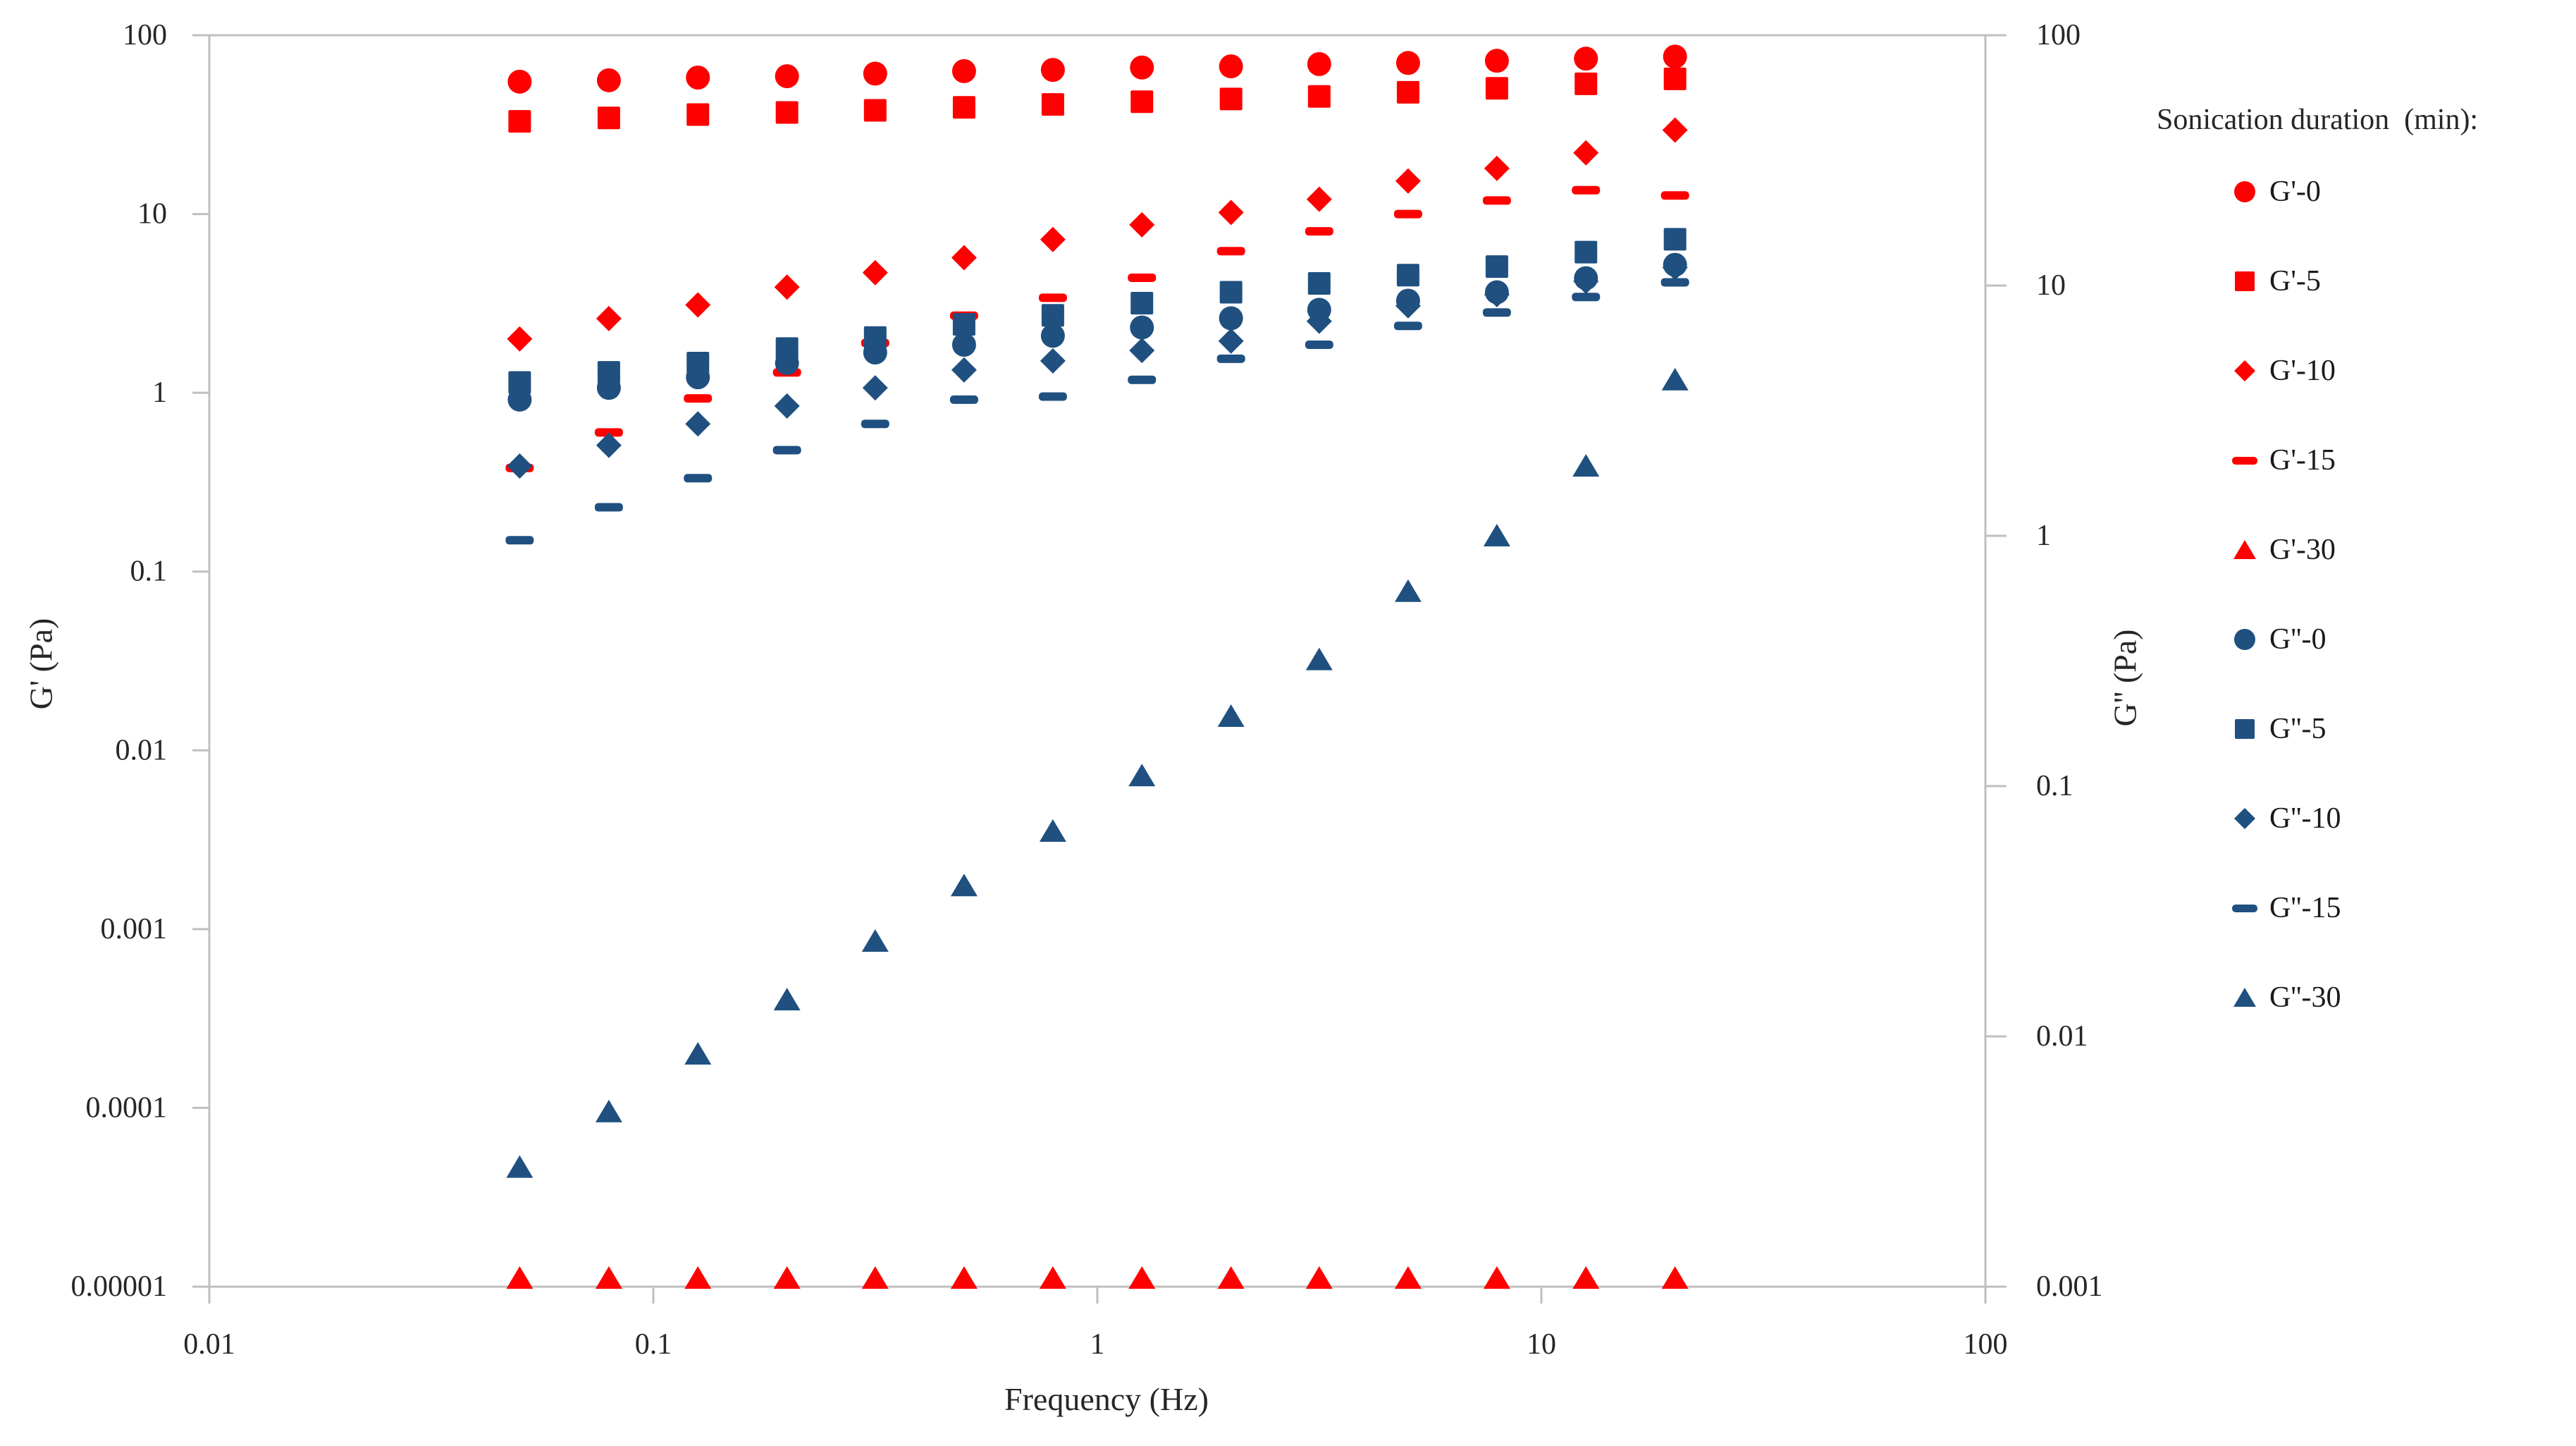  I want to click on x-tick-label: 1, so click(1097, 1345).